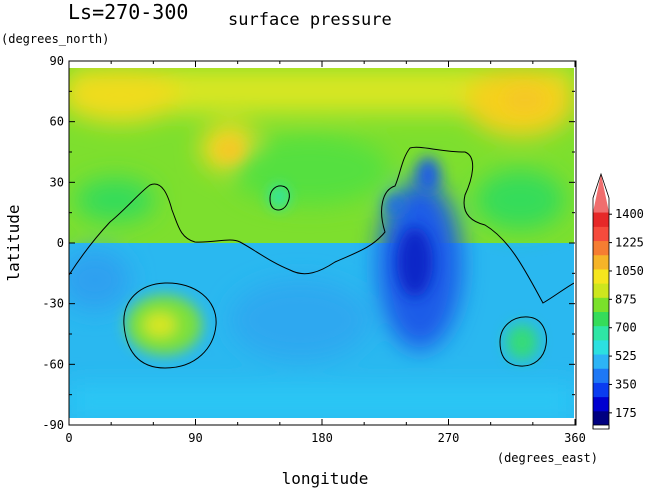 The width and height of the screenshot is (647, 489). What do you see at coordinates (68, 438) in the screenshot?
I see `x-tick-label: 0` at bounding box center [68, 438].